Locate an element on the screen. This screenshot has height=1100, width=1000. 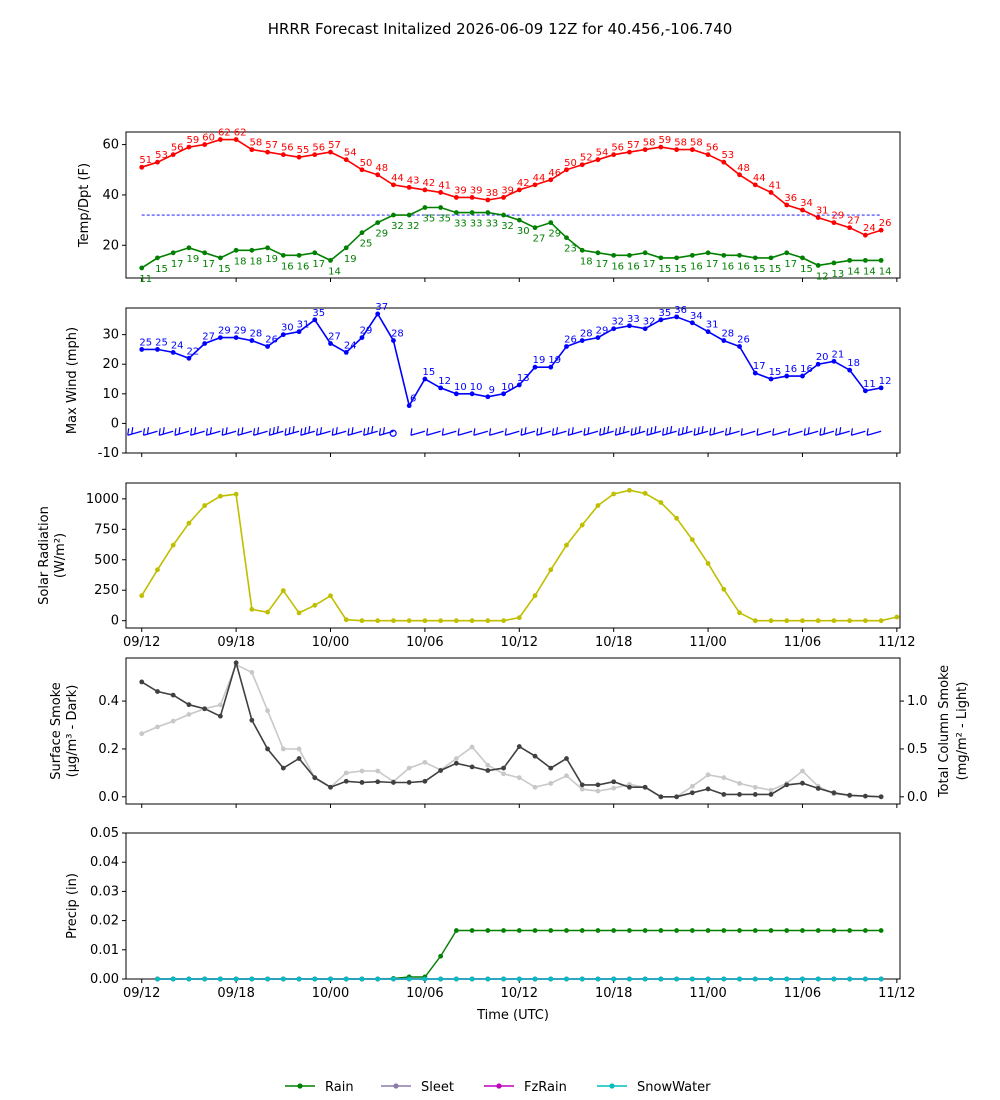
dewpoint-data-label: 18 is located at coordinates (240, 261).